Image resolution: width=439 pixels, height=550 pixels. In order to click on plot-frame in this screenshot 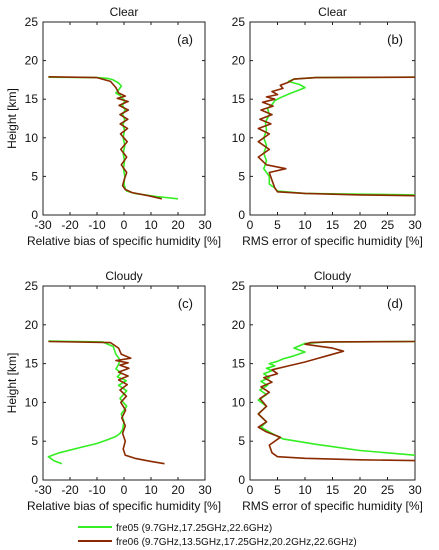, I will do `click(332, 383)`.